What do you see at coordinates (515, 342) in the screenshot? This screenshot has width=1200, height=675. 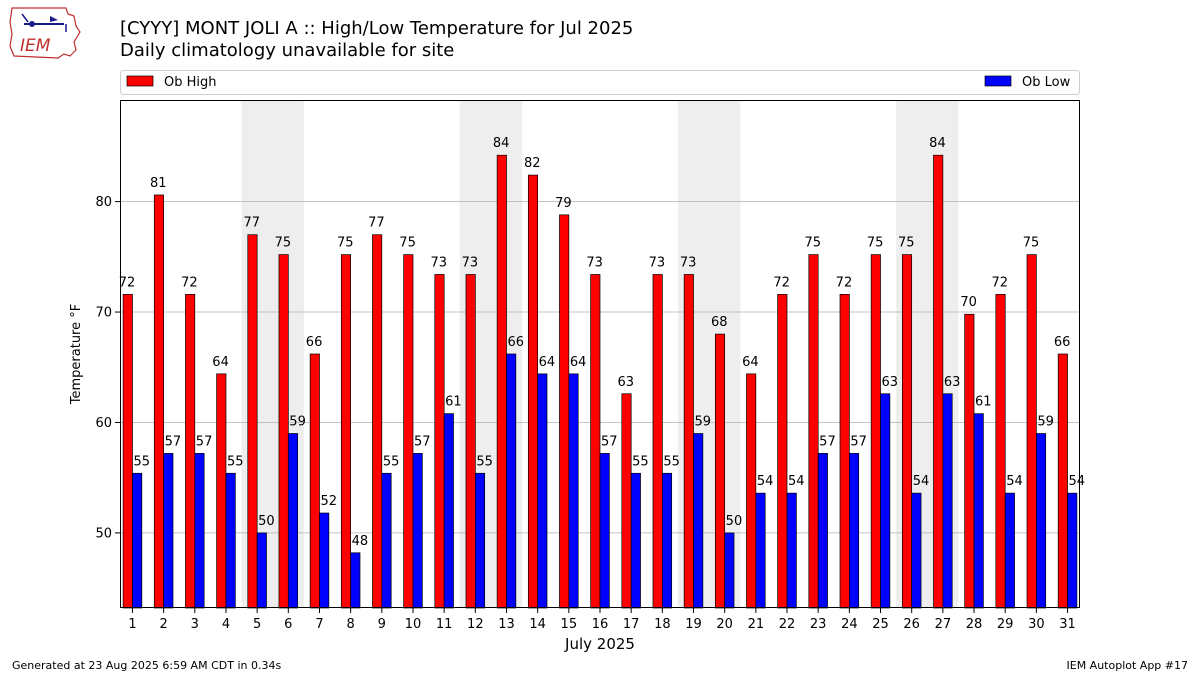 I see `bar-label-low: 66` at bounding box center [515, 342].